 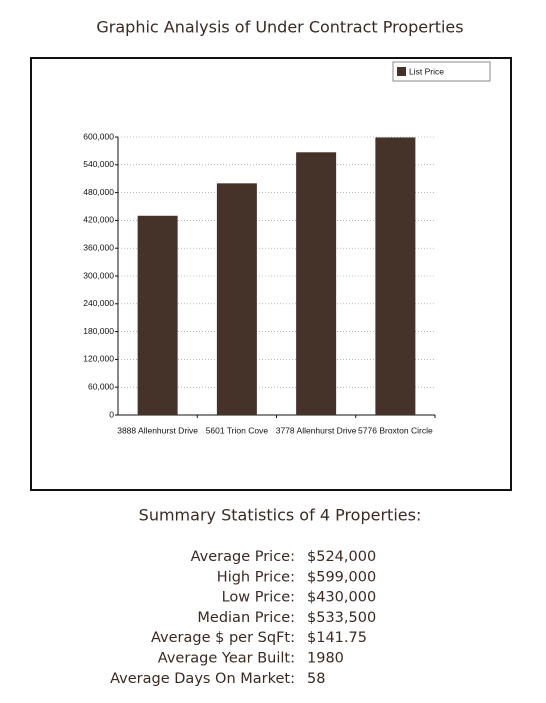 I want to click on x-tick-label: 3888 Allenhurst Drive, so click(x=157, y=430).